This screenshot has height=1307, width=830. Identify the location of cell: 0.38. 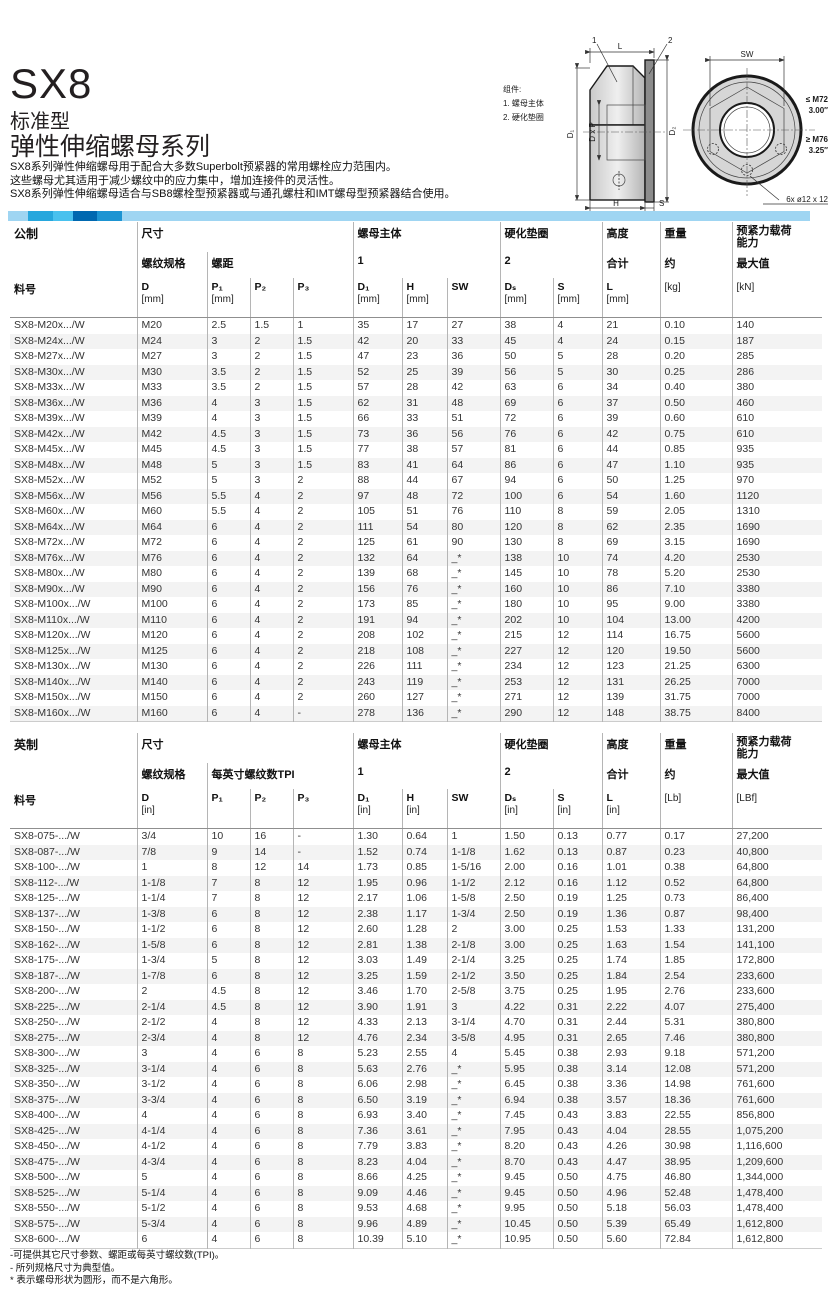
(577, 1069).